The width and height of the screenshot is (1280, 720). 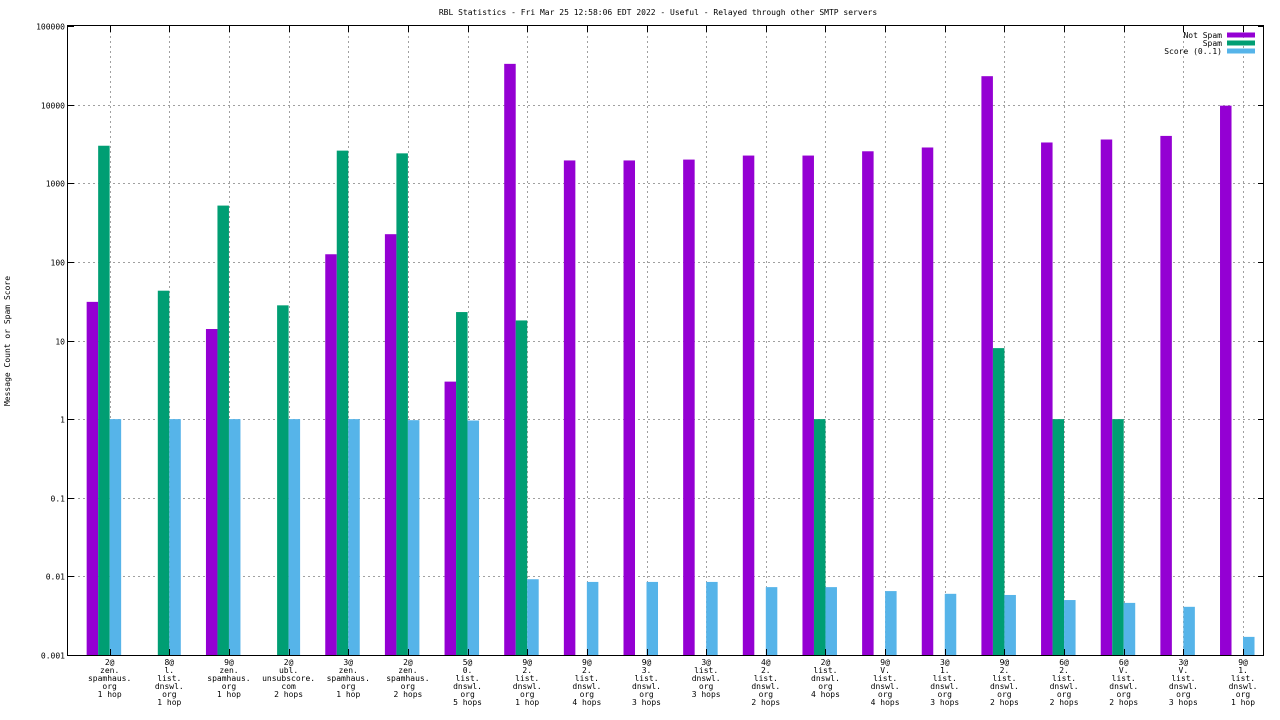 I want to click on x-tick-label: l., so click(x=169, y=670).